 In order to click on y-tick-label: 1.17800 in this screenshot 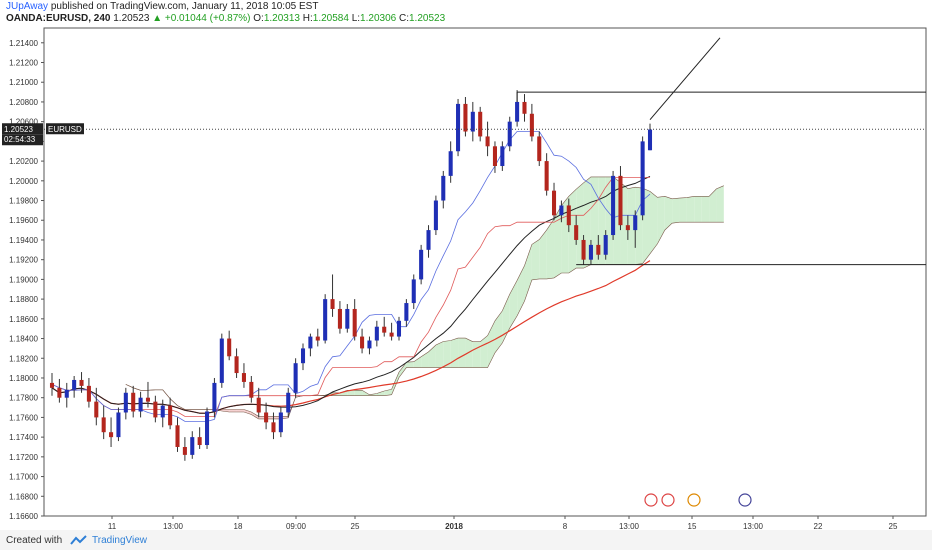, I will do `click(23, 398)`.